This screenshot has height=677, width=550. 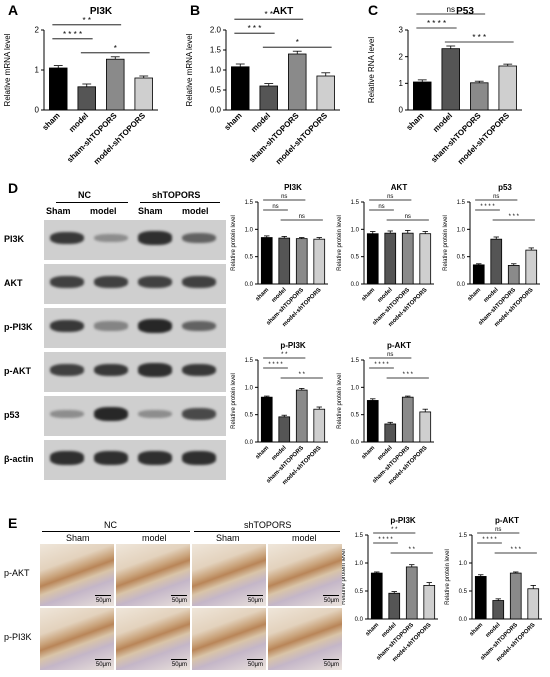 I want to click on panel-letter-d: D, so click(x=13, y=188).